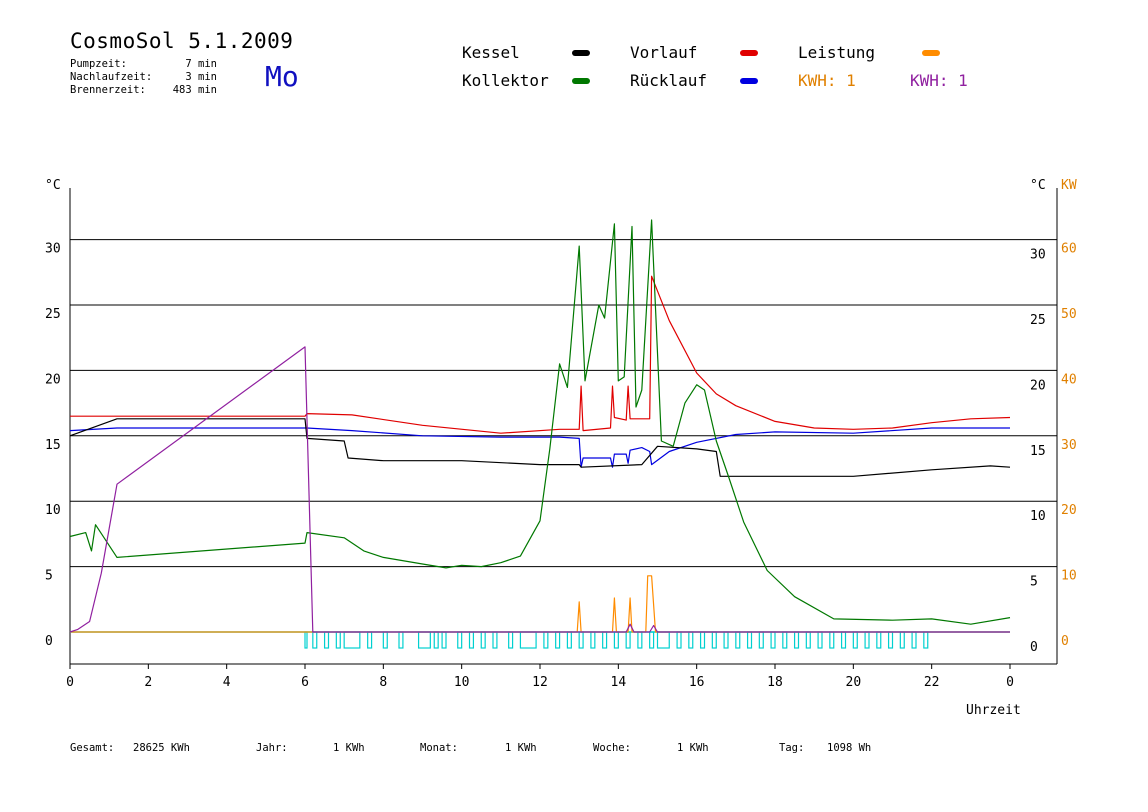 The width and height of the screenshot is (1148, 812). Describe the element at coordinates (1069, 379) in the screenshot. I see `y-tick-label-power: 40` at that location.